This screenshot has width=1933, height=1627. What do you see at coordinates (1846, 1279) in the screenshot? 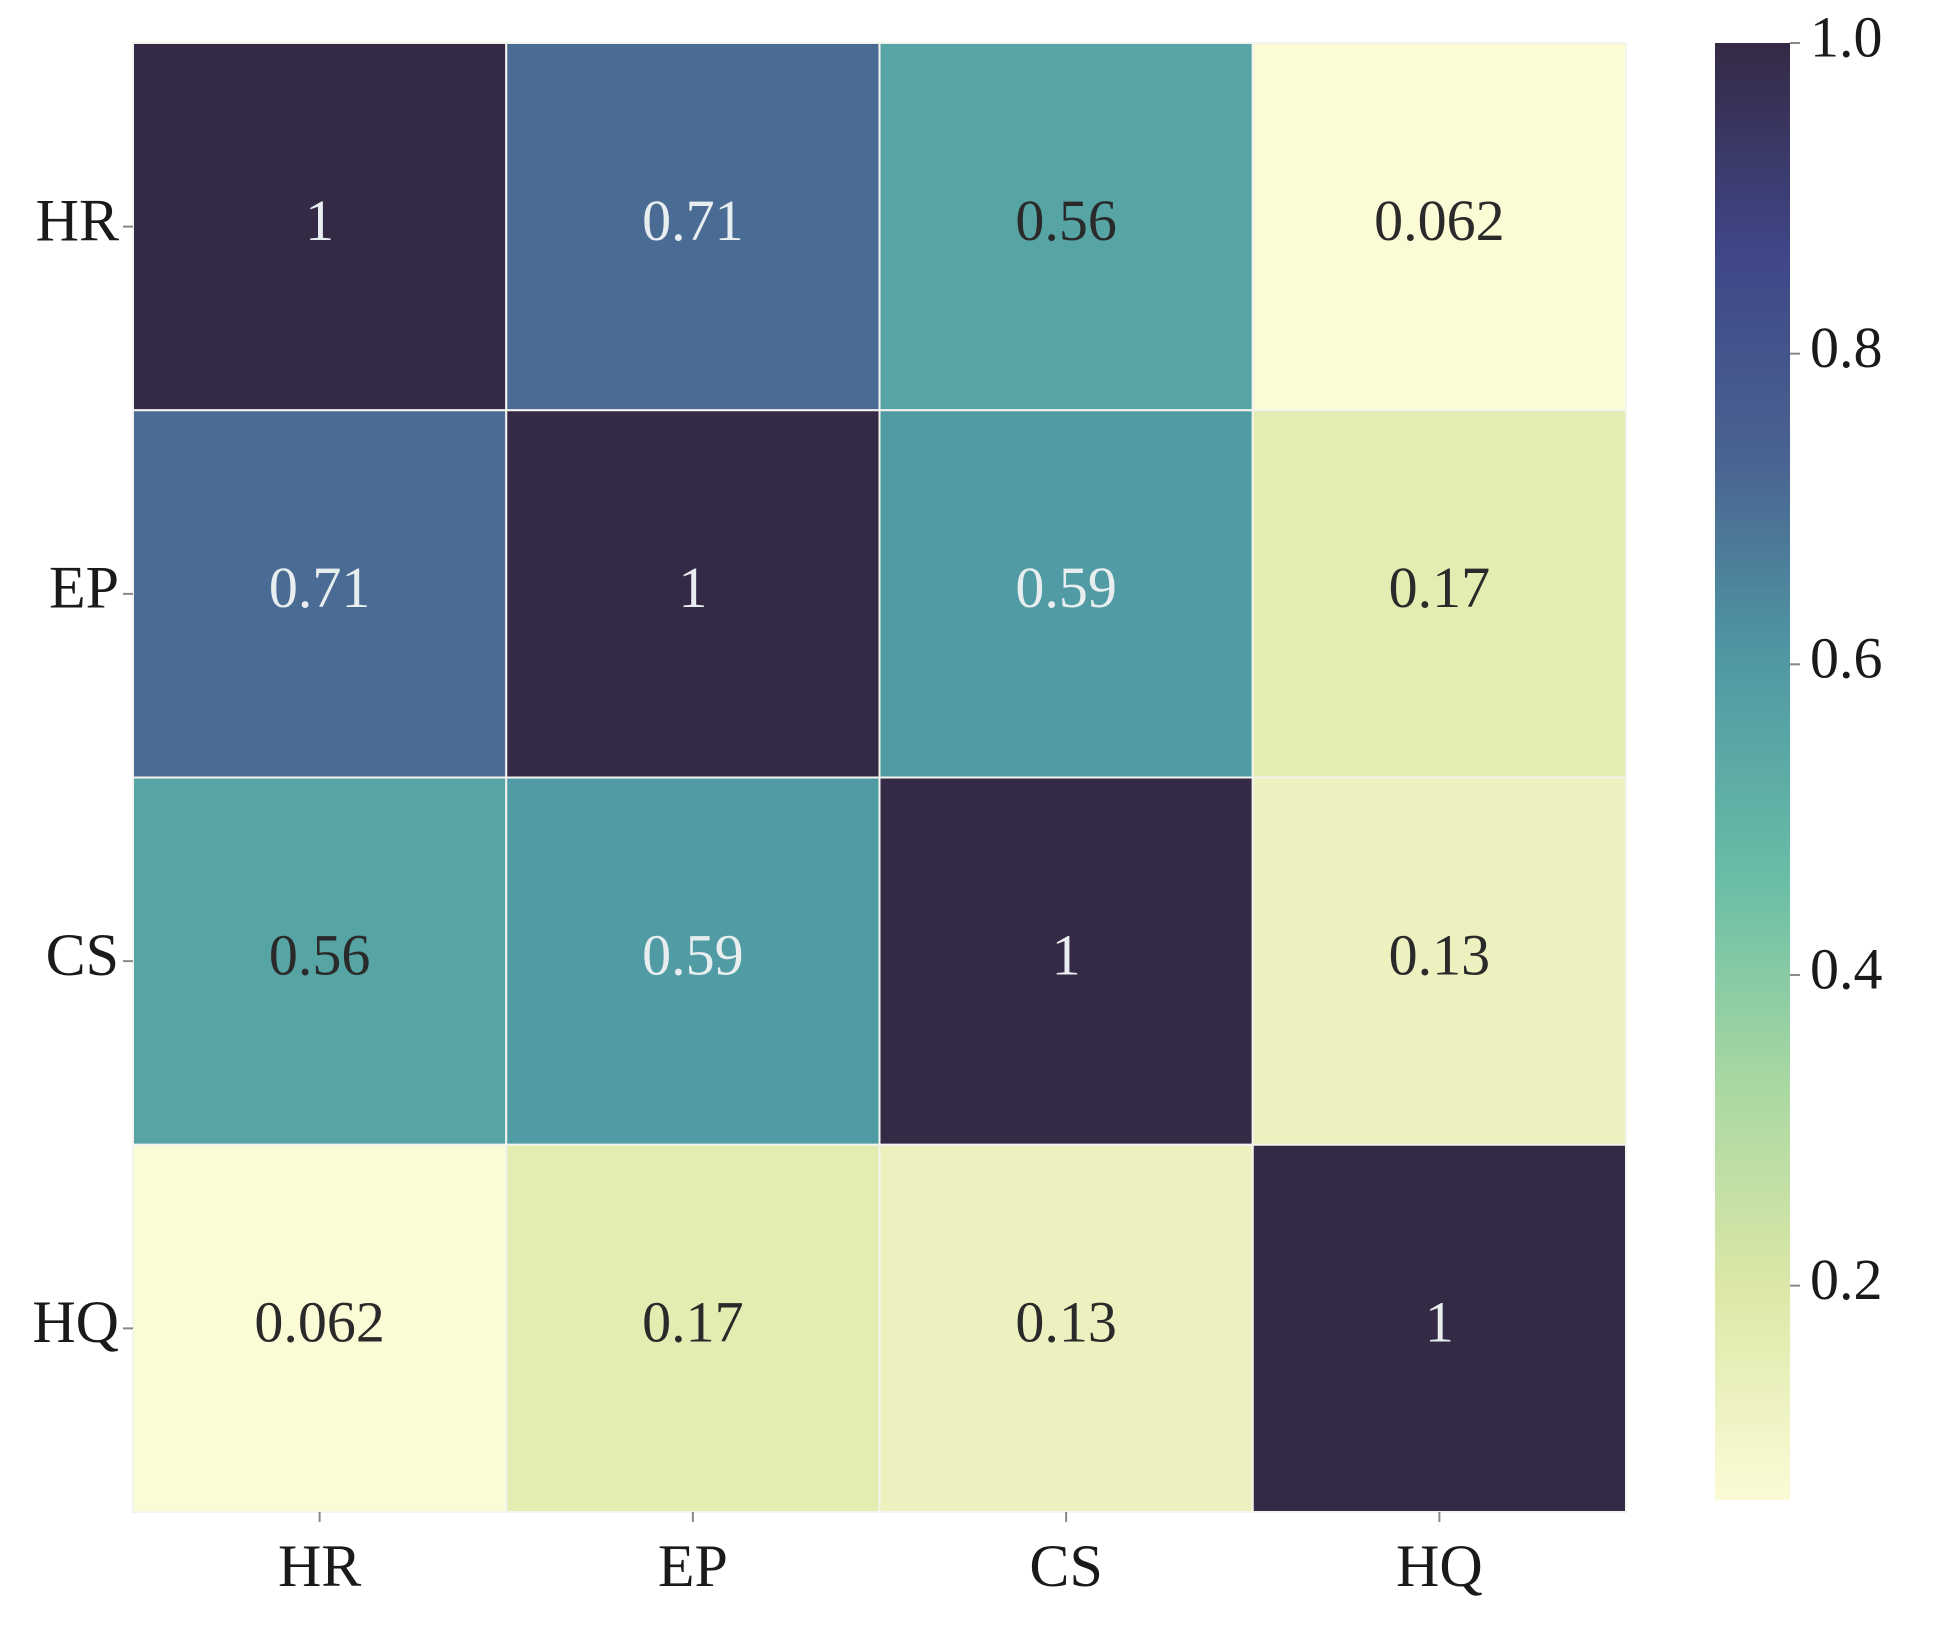
I see `colorbar-tick-label: 0.2` at bounding box center [1846, 1279].